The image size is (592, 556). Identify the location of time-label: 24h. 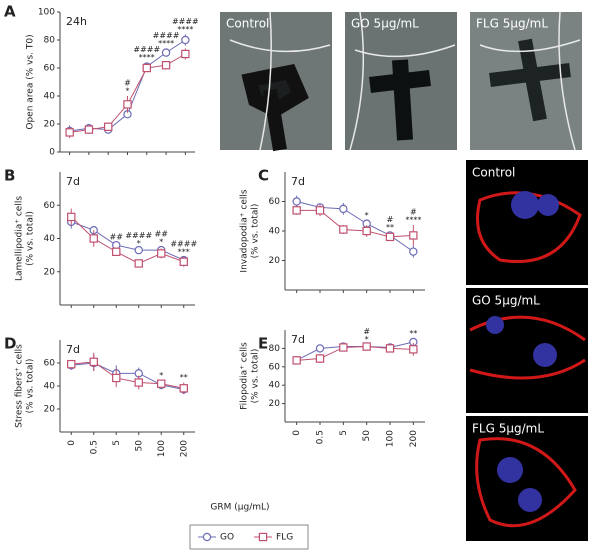
(76, 21).